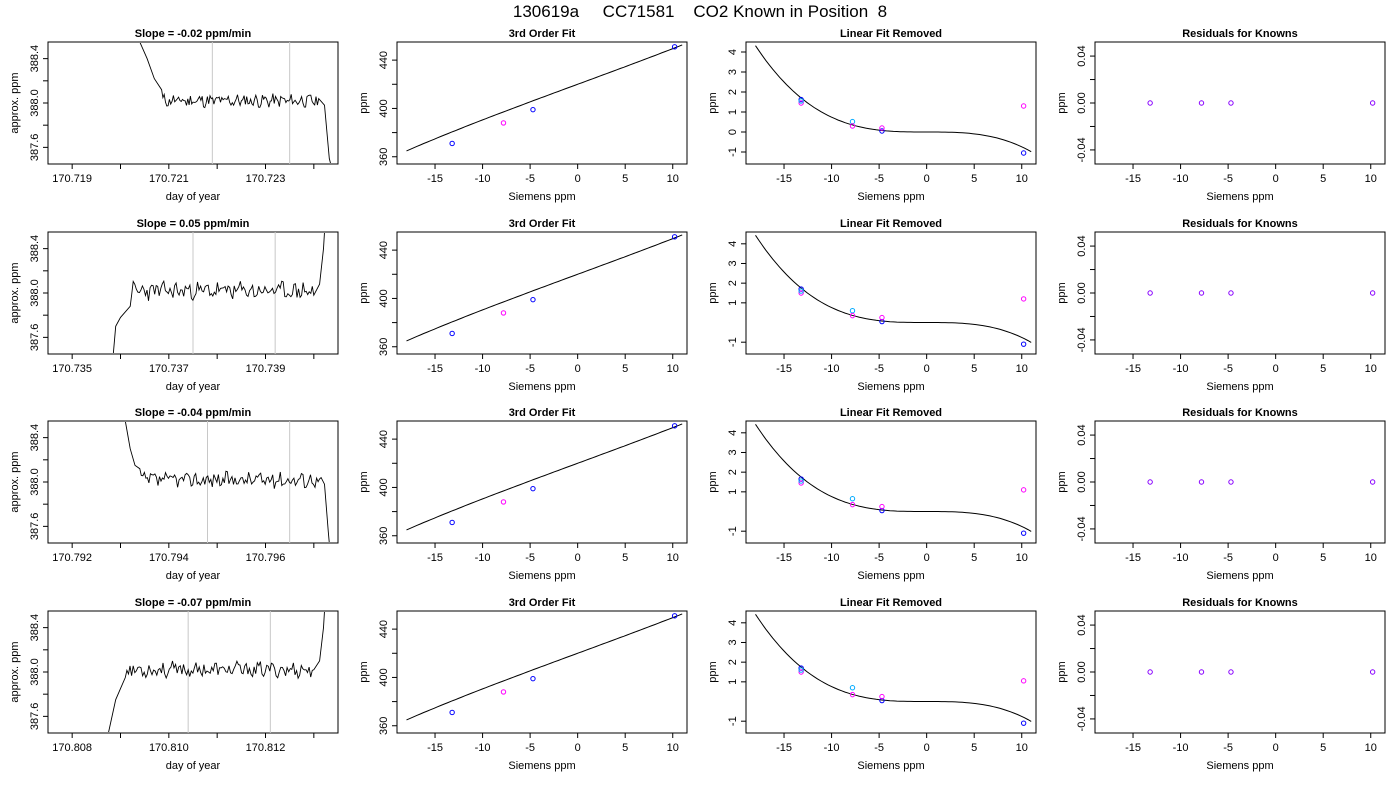 This screenshot has width=1400, height=800. What do you see at coordinates (832, 558) in the screenshot?
I see `panel-r2c2-xtick-label: -10` at bounding box center [832, 558].